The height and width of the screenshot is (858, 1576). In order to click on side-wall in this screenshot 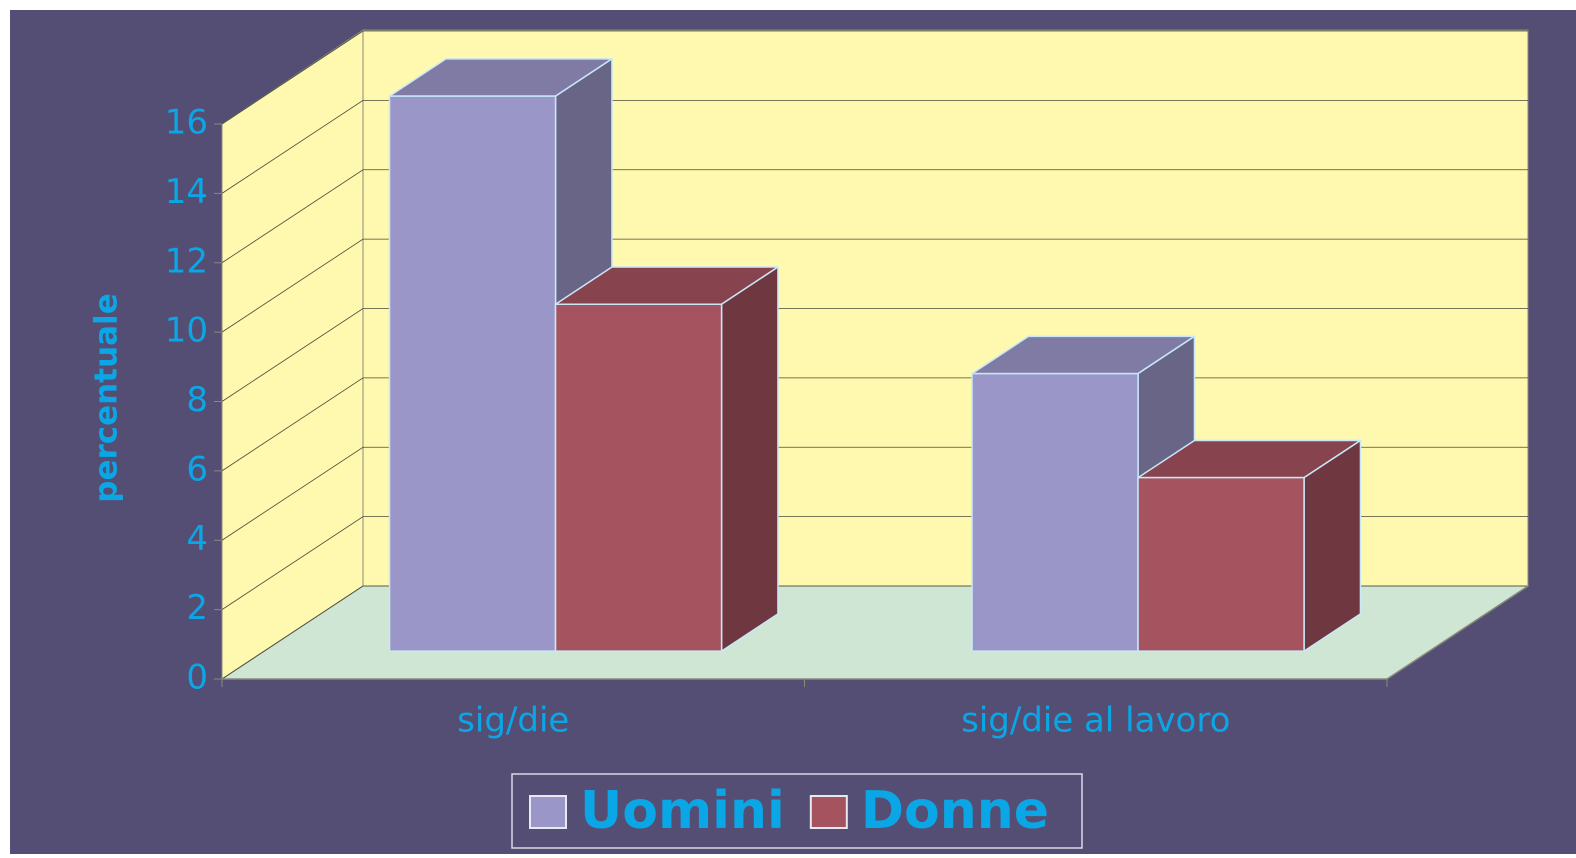, I will do `click(292, 354)`.